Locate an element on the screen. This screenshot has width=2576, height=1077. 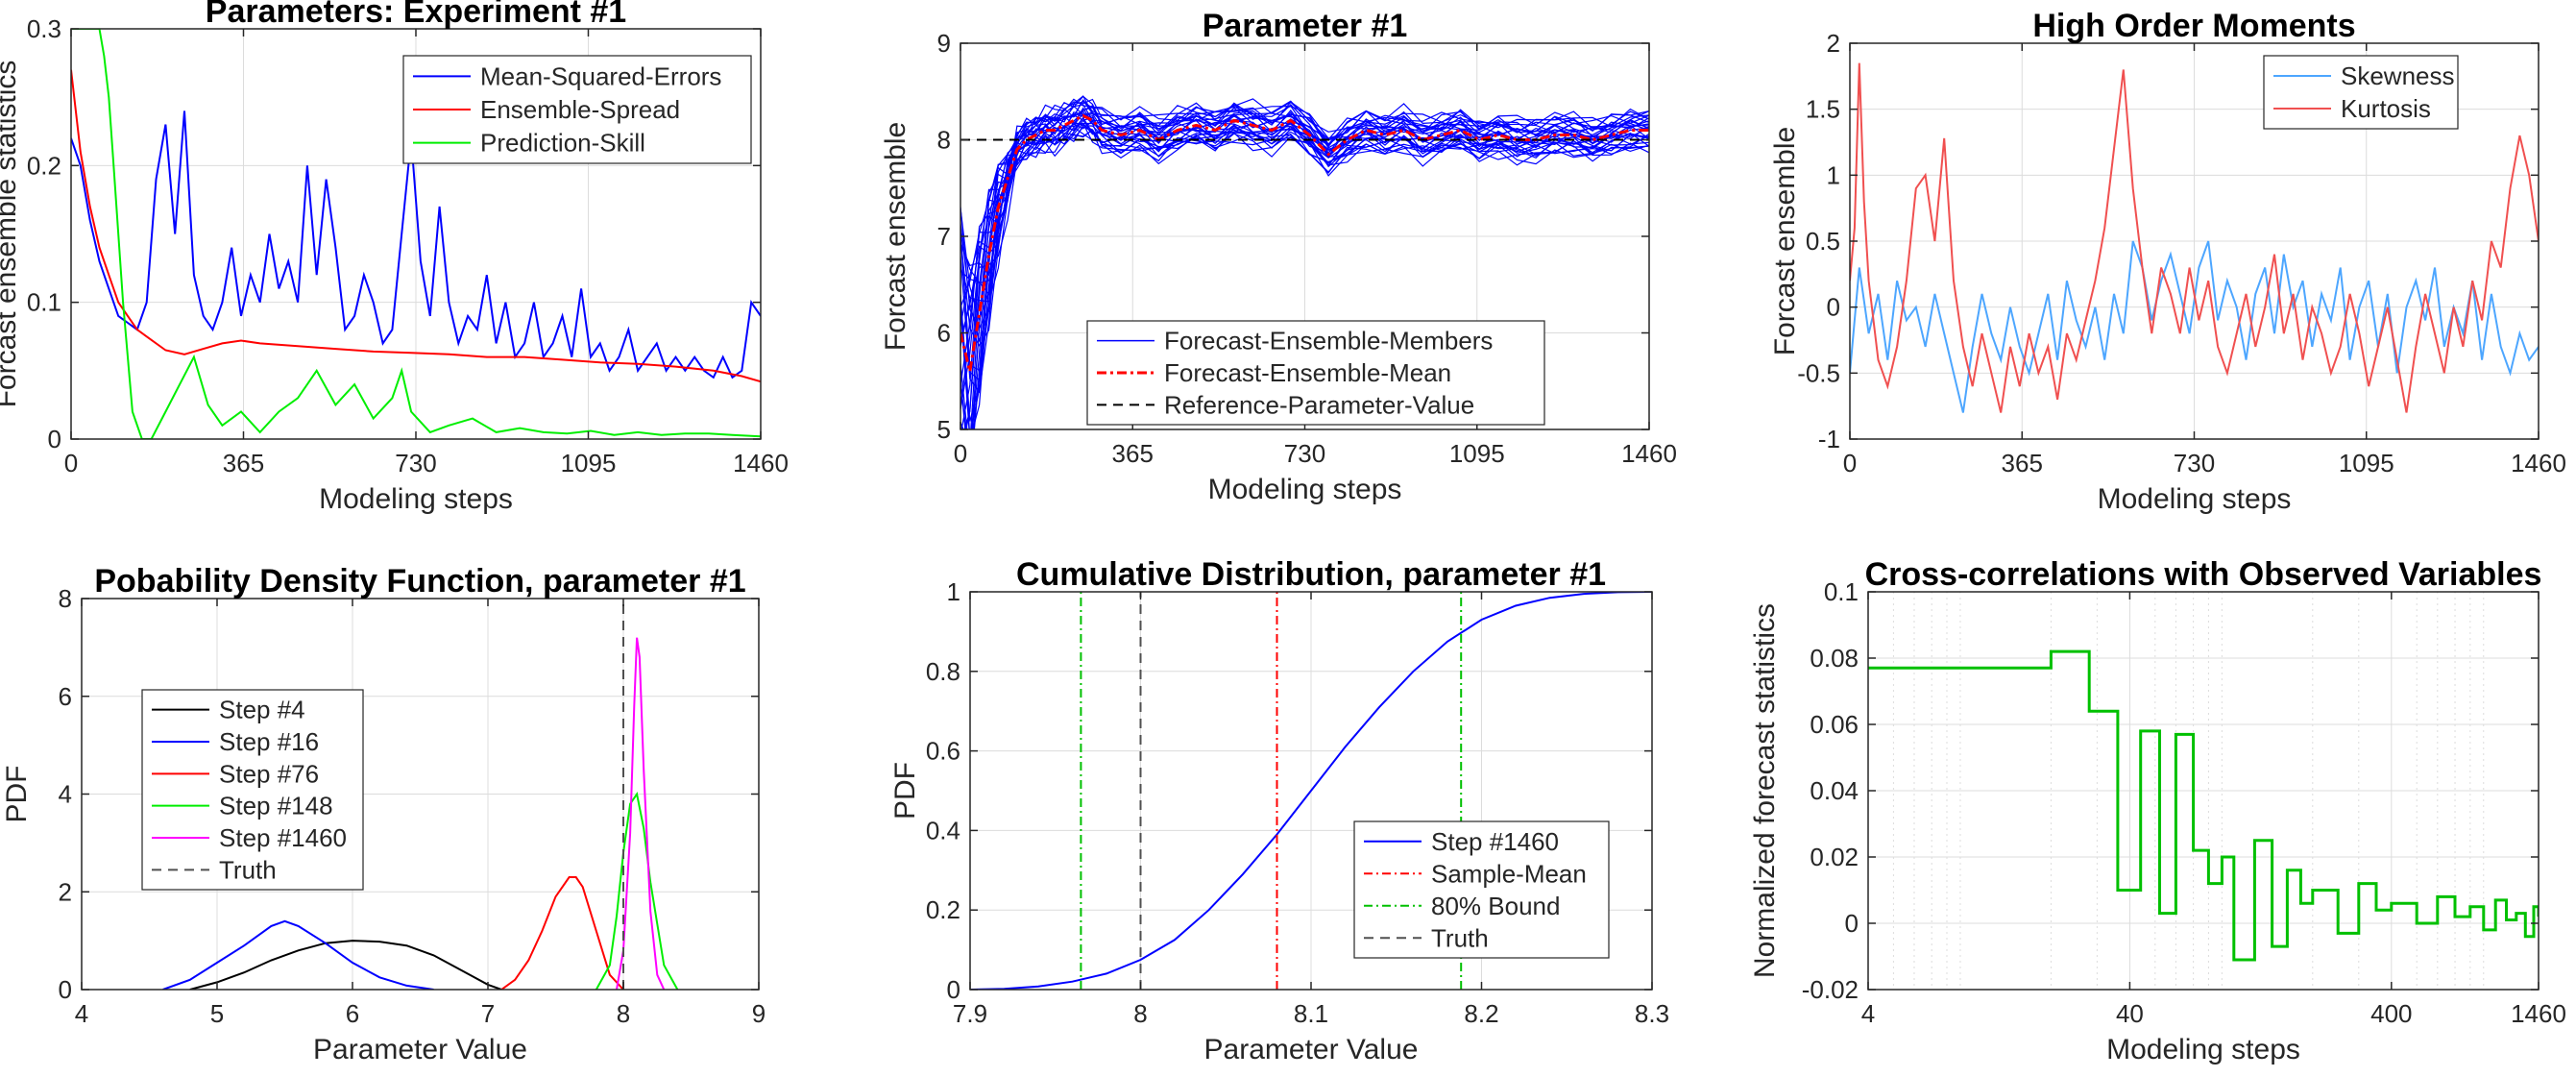
y-tick-label: 1 is located at coordinates (1833, 174).